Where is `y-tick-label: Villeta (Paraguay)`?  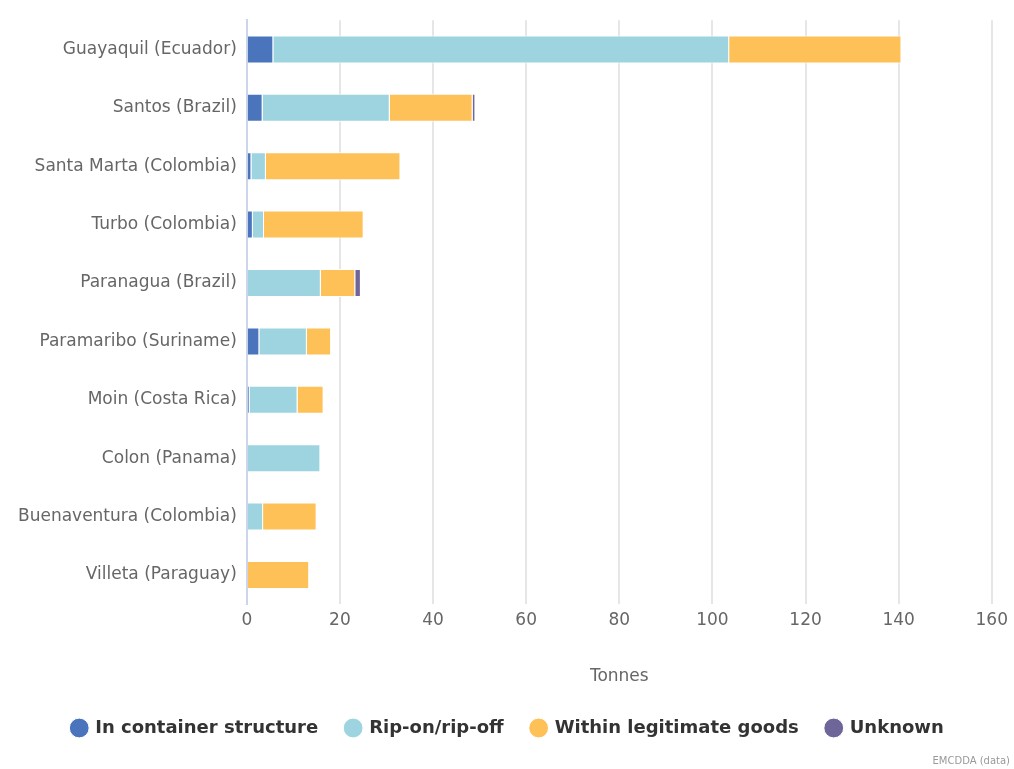 y-tick-label: Villeta (Paraguay) is located at coordinates (161, 573).